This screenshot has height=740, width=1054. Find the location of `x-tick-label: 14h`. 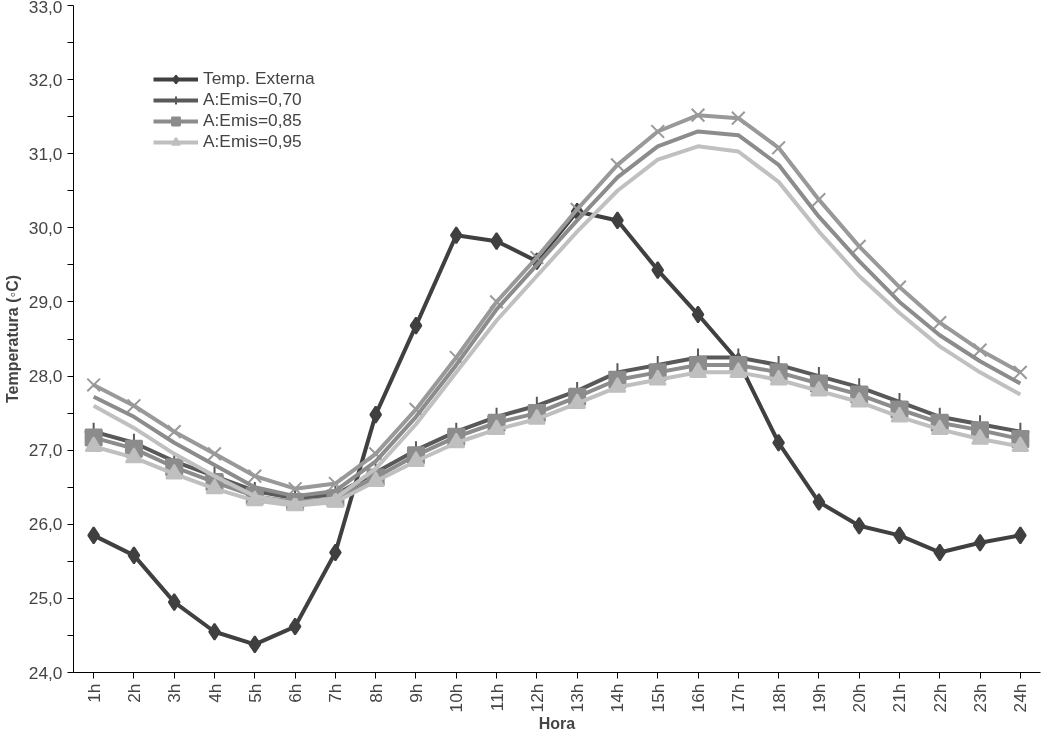

x-tick-label: 14h is located at coordinates (617, 698).